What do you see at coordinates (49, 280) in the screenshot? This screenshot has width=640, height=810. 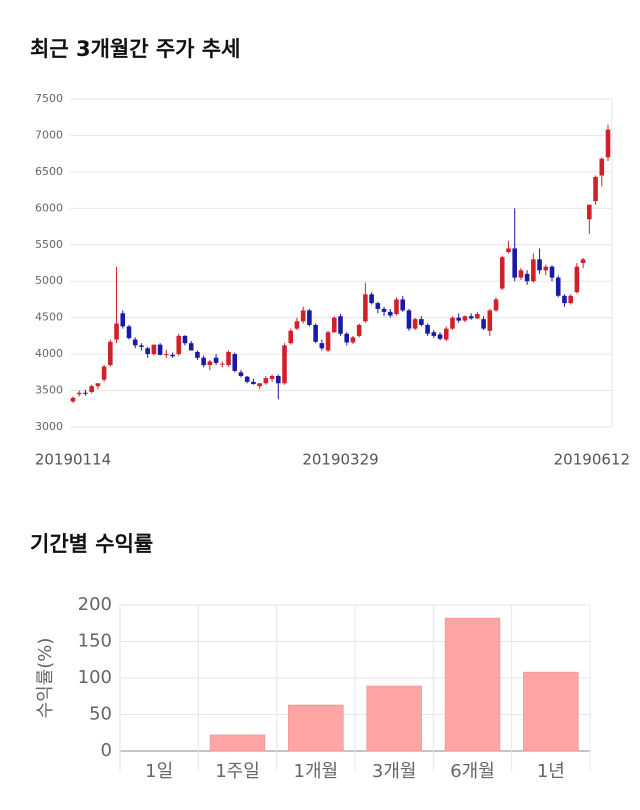 I see `y-tick-label: 5000` at bounding box center [49, 280].